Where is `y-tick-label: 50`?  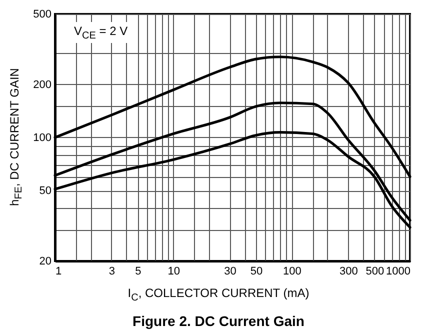
y-tick-label: 50 is located at coordinates (45, 191).